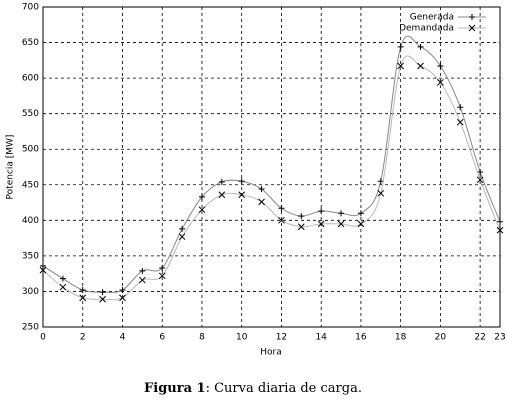 This screenshot has width=507, height=400. Describe the element at coordinates (499, 338) in the screenshot. I see `x-tick-label: 23` at that location.